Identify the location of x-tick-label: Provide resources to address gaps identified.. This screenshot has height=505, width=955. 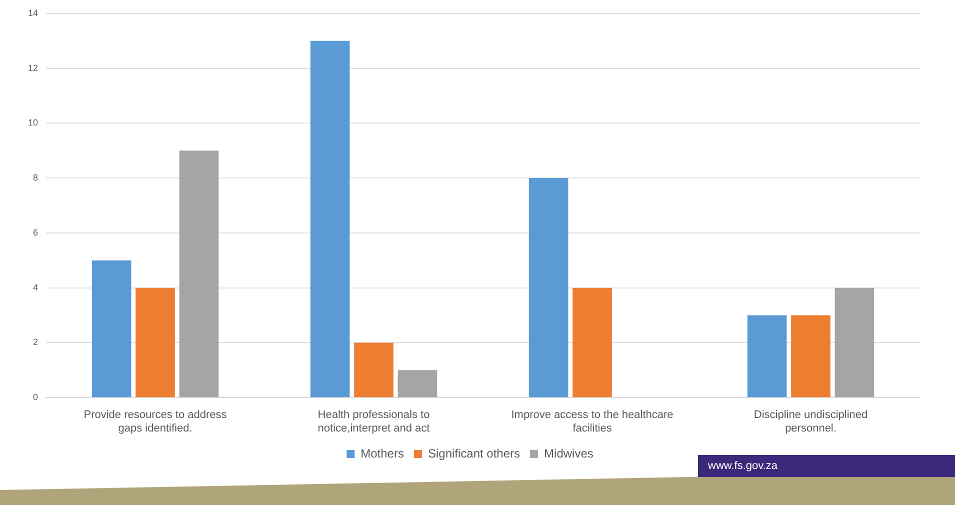
(156, 421).